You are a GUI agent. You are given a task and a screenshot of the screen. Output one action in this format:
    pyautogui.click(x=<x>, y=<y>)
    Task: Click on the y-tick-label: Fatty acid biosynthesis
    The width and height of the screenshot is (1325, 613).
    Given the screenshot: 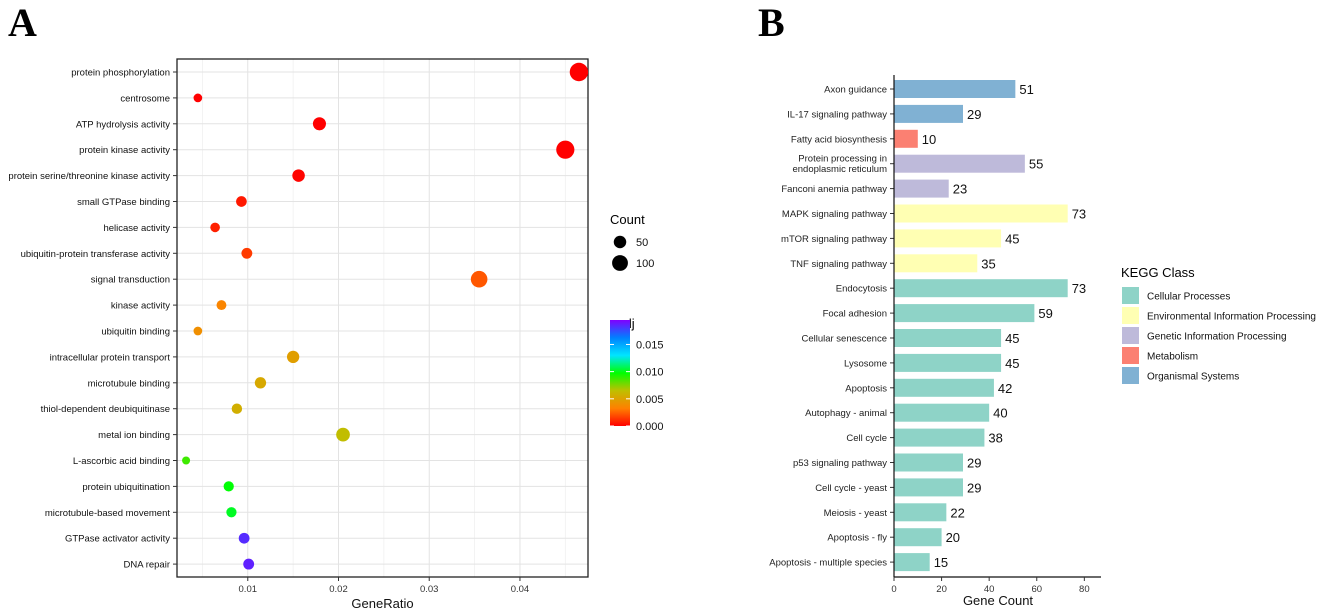 What is the action you would take?
    pyautogui.click(x=839, y=139)
    